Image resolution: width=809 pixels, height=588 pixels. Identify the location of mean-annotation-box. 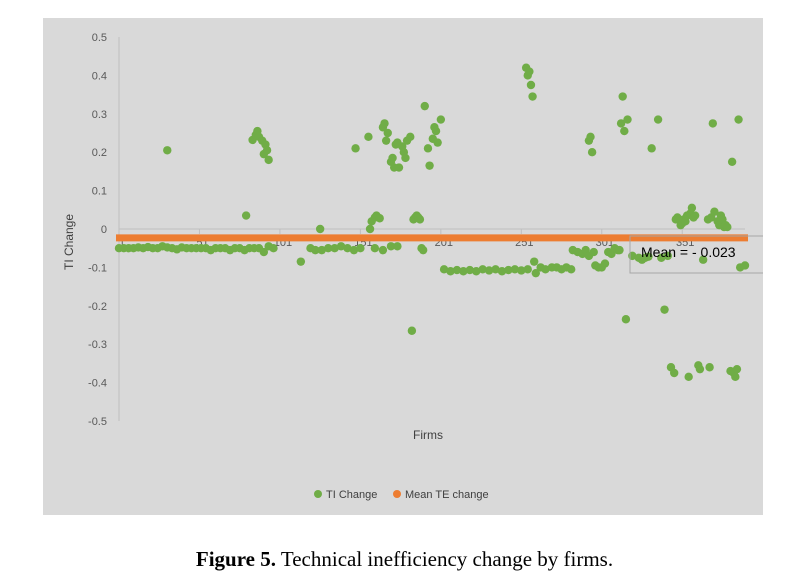
(696, 254).